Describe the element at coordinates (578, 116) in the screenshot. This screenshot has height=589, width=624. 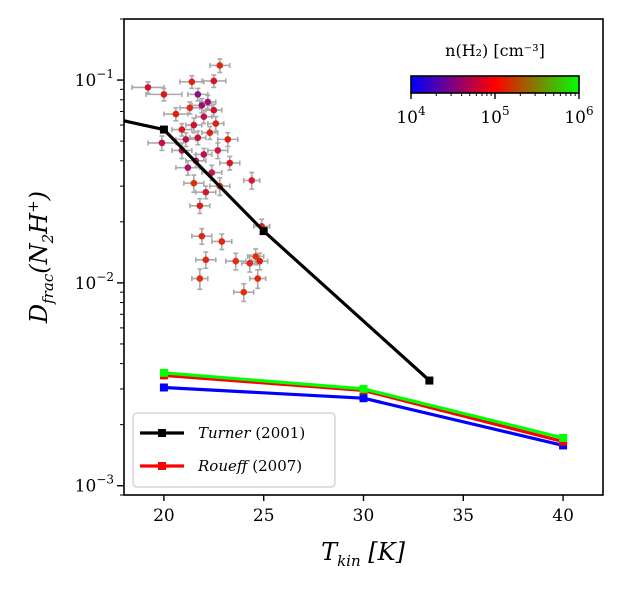
I see `colorbar-tick-label: 10⁶` at that location.